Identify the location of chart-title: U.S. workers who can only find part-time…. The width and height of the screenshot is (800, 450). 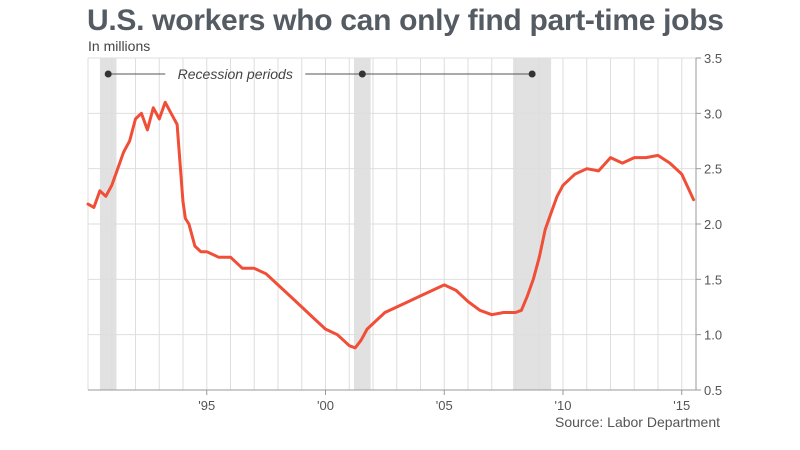
(405, 20).